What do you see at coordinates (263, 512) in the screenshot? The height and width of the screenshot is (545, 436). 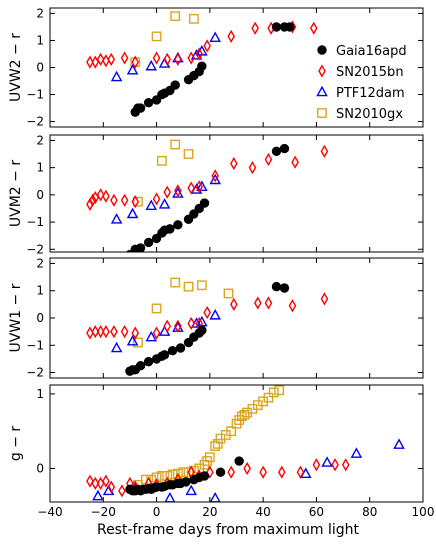 I see `x-tick-label: 40` at bounding box center [263, 512].